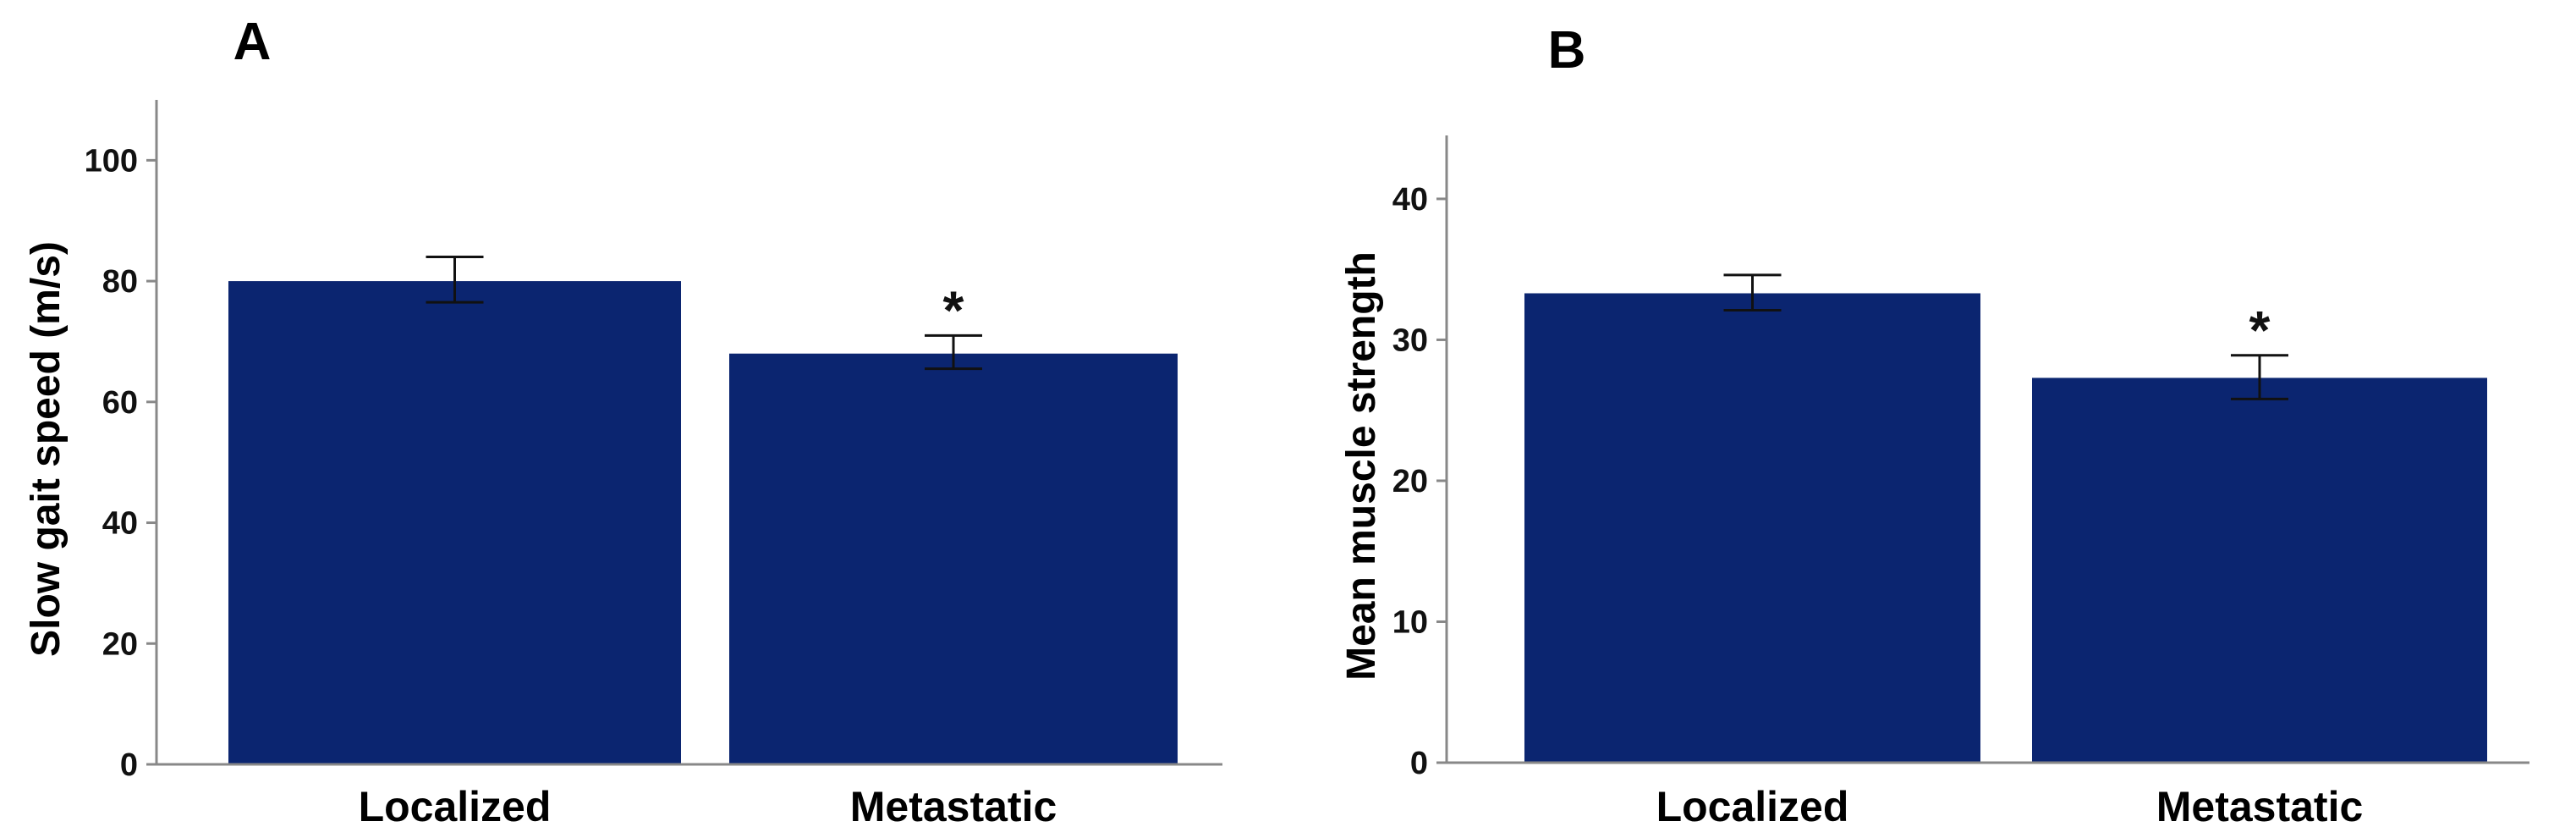  I want to click on y-axis-title: Slow gait speed (m/s), so click(46, 449).